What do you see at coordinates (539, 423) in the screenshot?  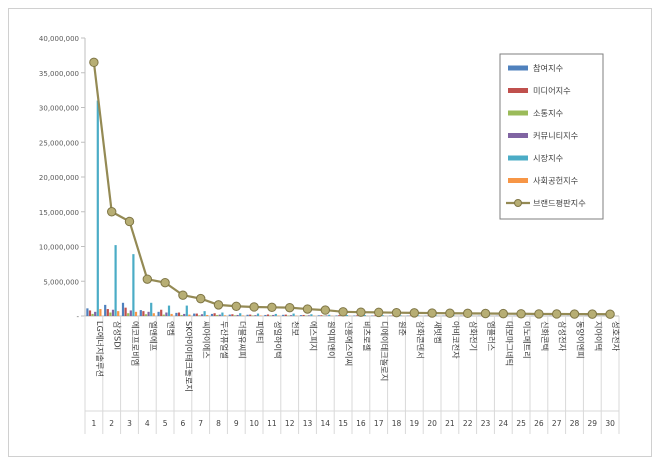 I see `rank-label: 26` at bounding box center [539, 423].